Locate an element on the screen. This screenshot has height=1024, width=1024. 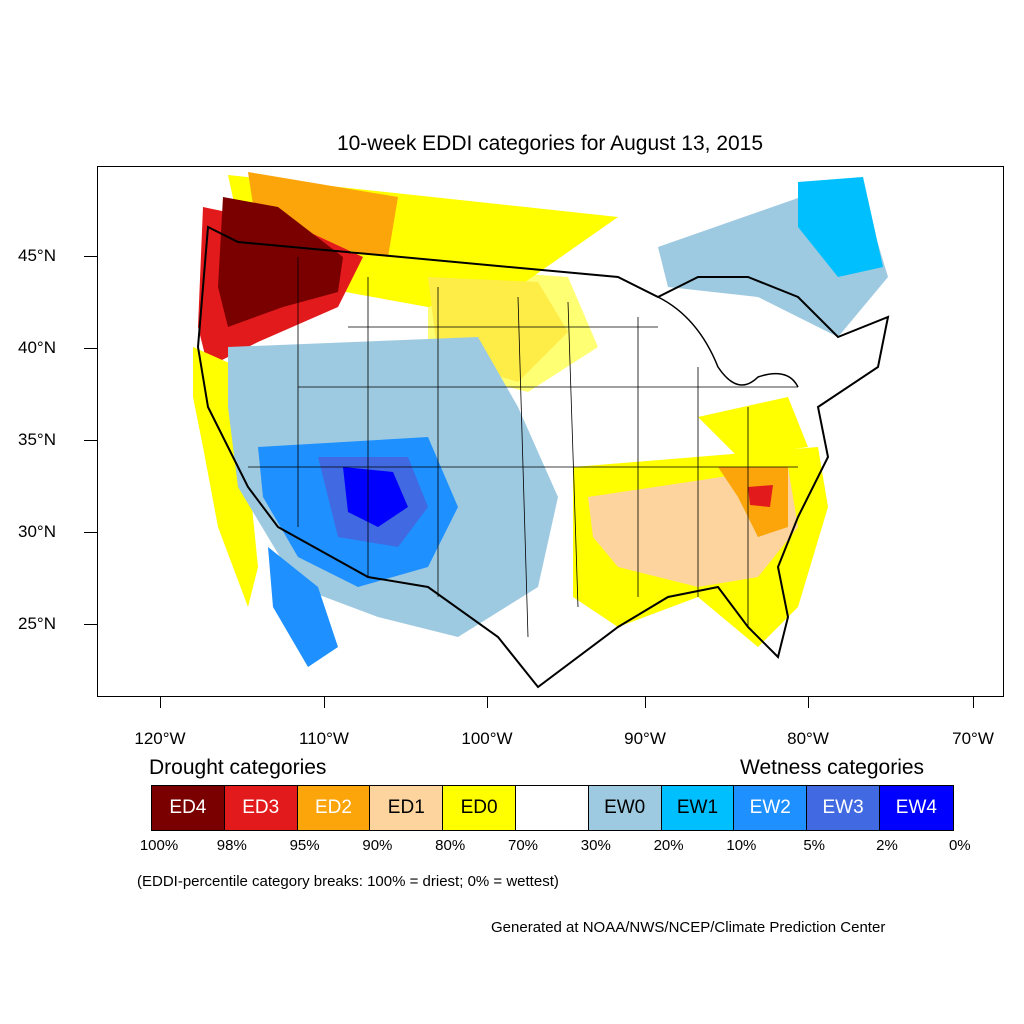
lon-label-80w: 80°W is located at coordinates (808, 738).